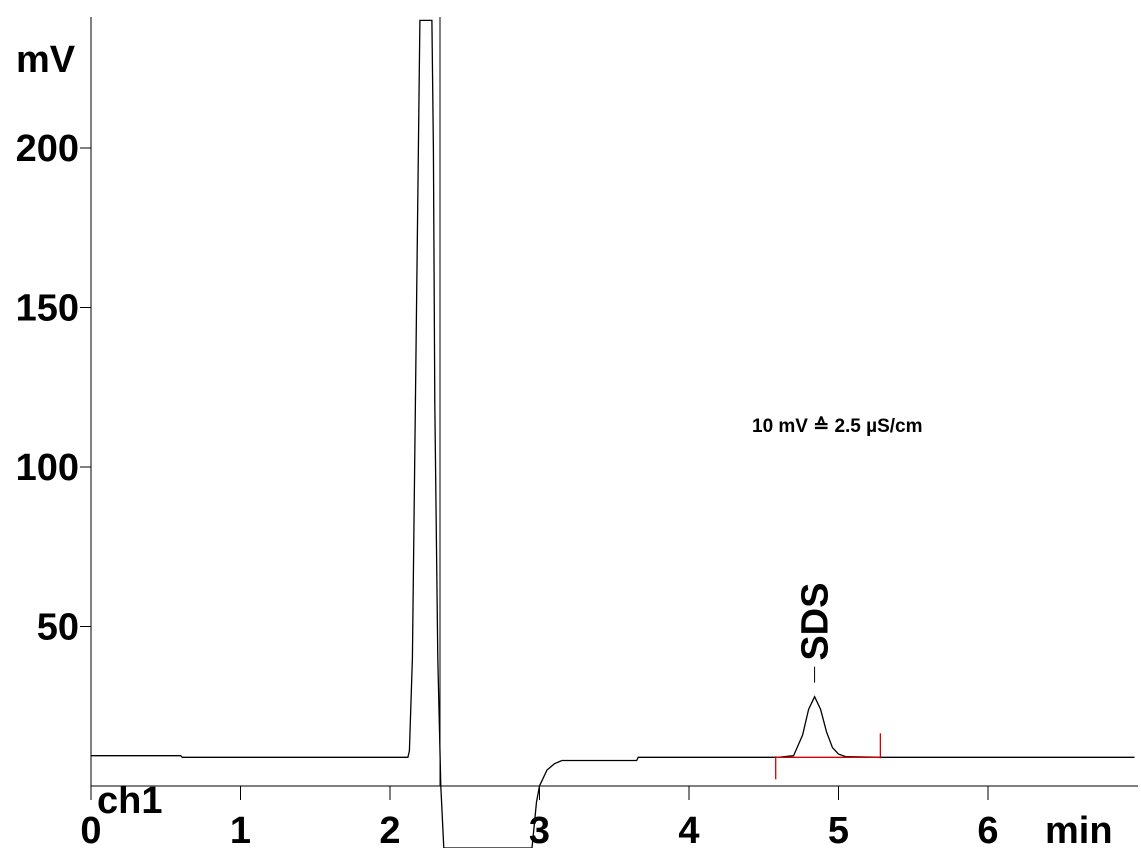 The image size is (1141, 848). I want to click on x-tick-label: 6, so click(987, 829).